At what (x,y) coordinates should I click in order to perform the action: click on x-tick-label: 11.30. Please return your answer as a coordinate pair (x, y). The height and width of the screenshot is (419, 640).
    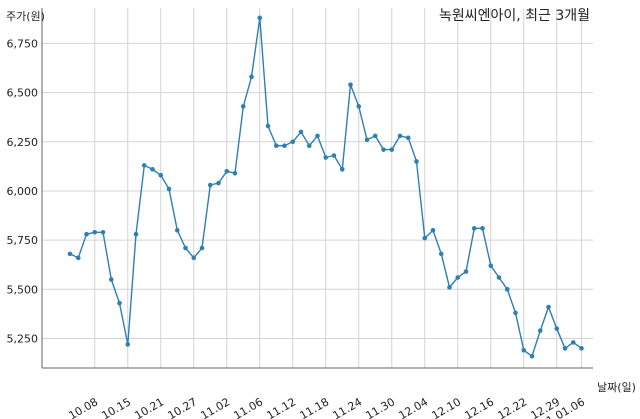
    Looking at the image, I should click on (380, 407).